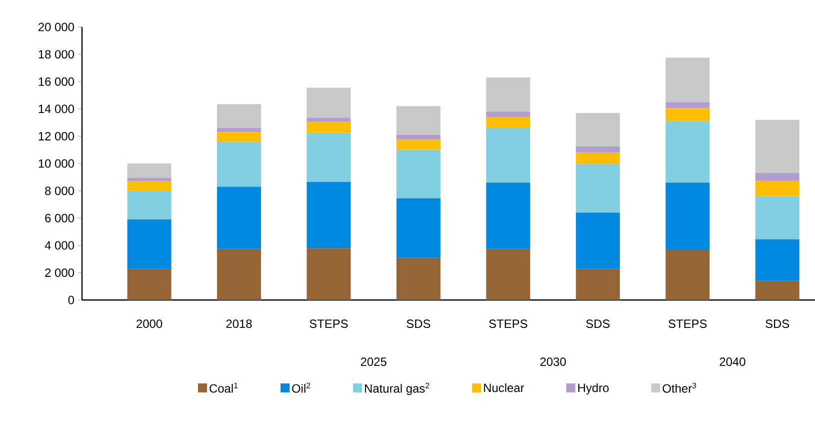 The image size is (815, 429). Describe the element at coordinates (56, 163) in the screenshot. I see `y-tick-label: 10 000` at that location.